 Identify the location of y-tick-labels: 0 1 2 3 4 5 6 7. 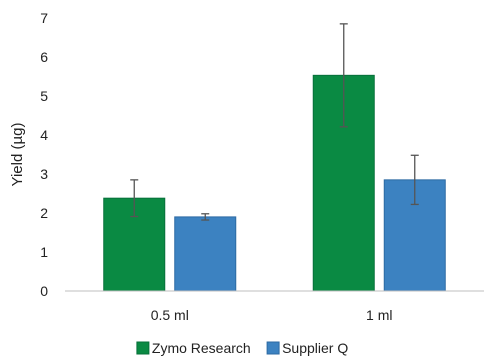
(44, 154).